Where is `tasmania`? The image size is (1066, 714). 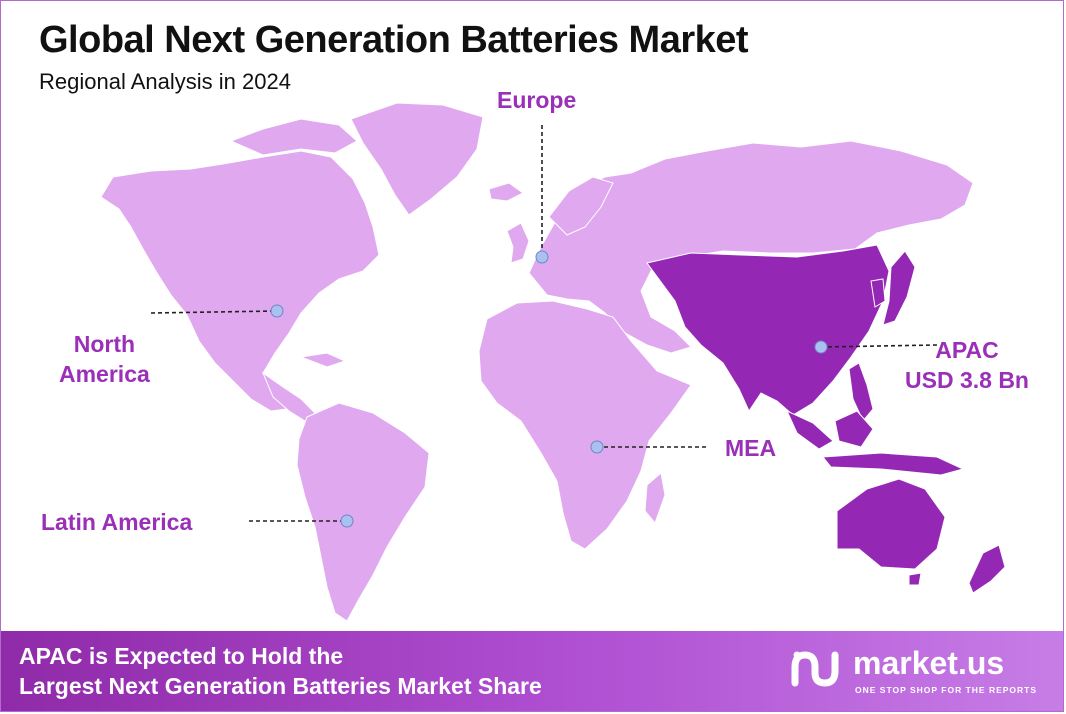 tasmania is located at coordinates (915, 579).